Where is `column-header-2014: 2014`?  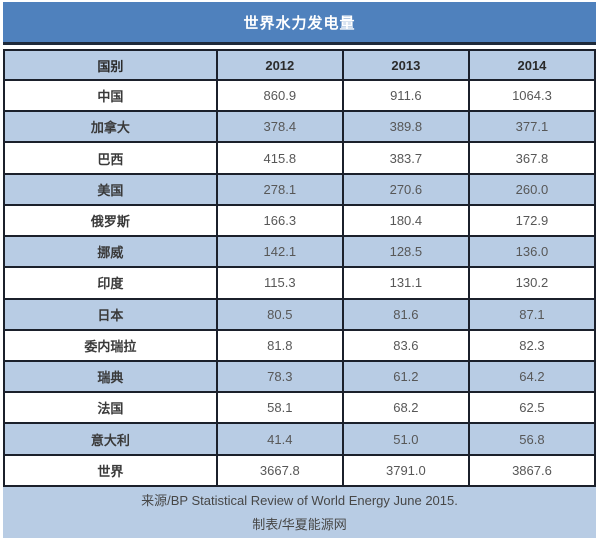
column-header-2014: 2014 is located at coordinates (532, 65).